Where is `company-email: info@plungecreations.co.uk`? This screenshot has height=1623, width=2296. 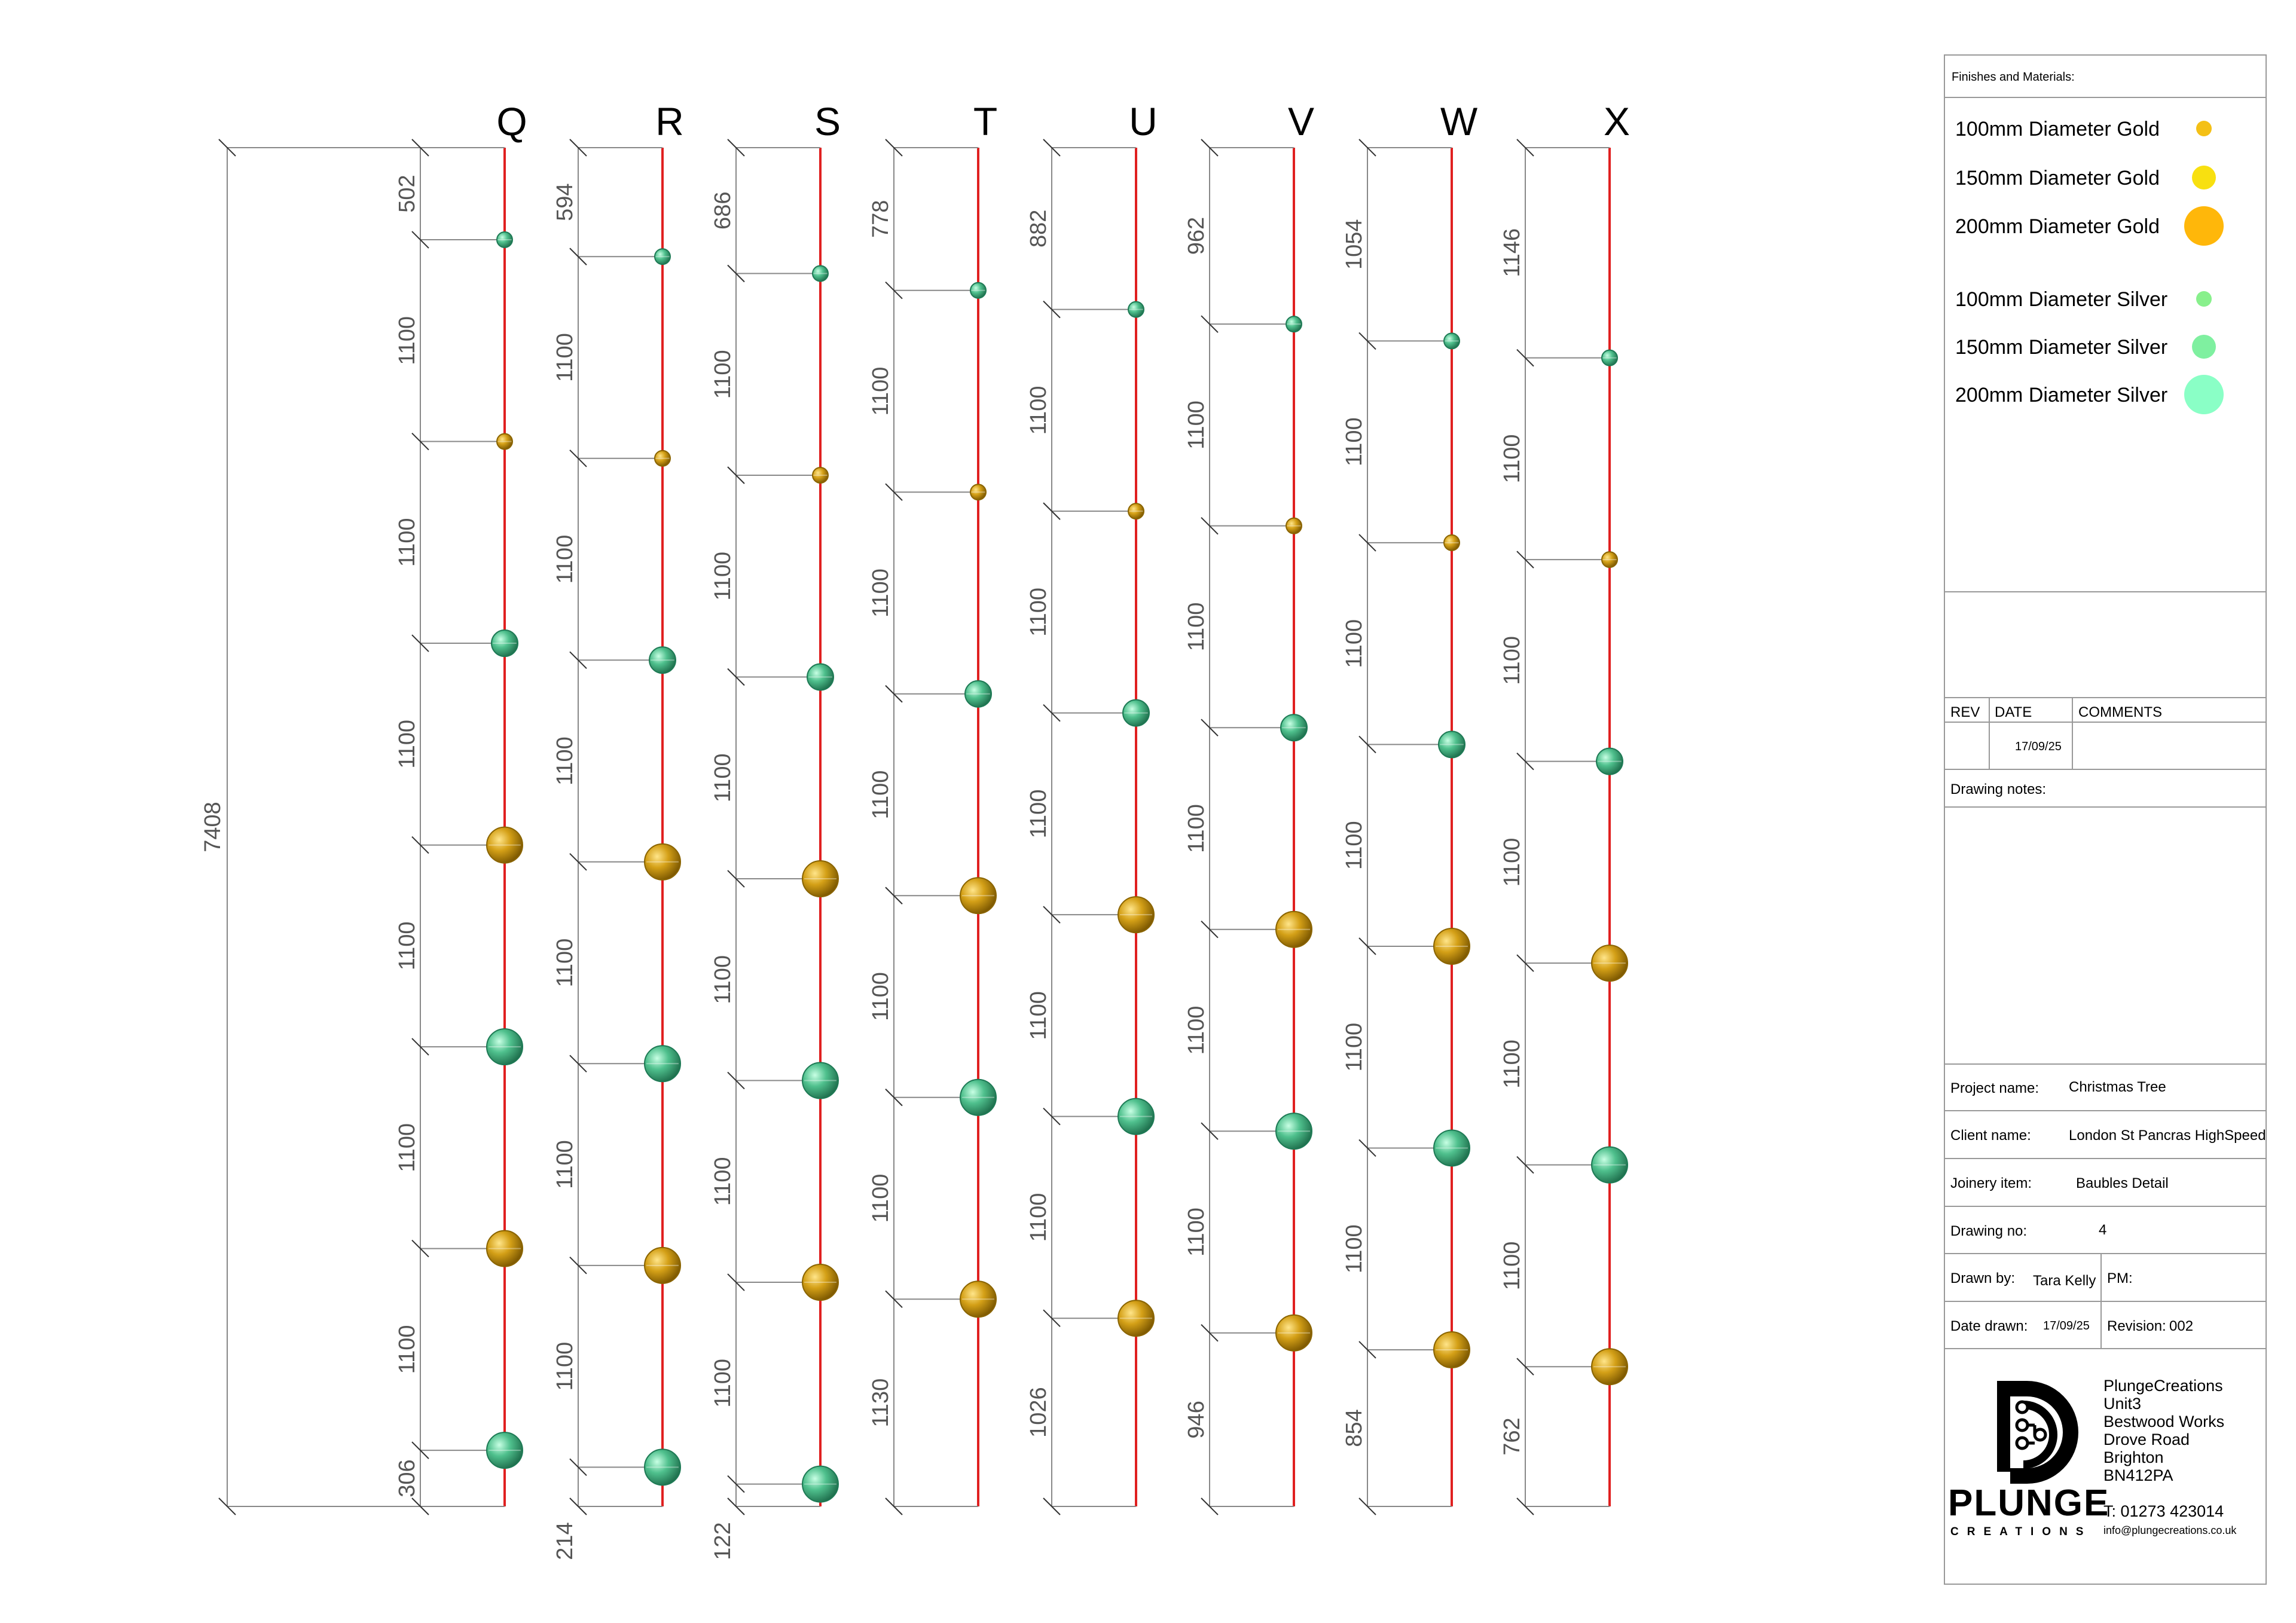 company-email: info@plungecreations.co.uk is located at coordinates (2170, 1530).